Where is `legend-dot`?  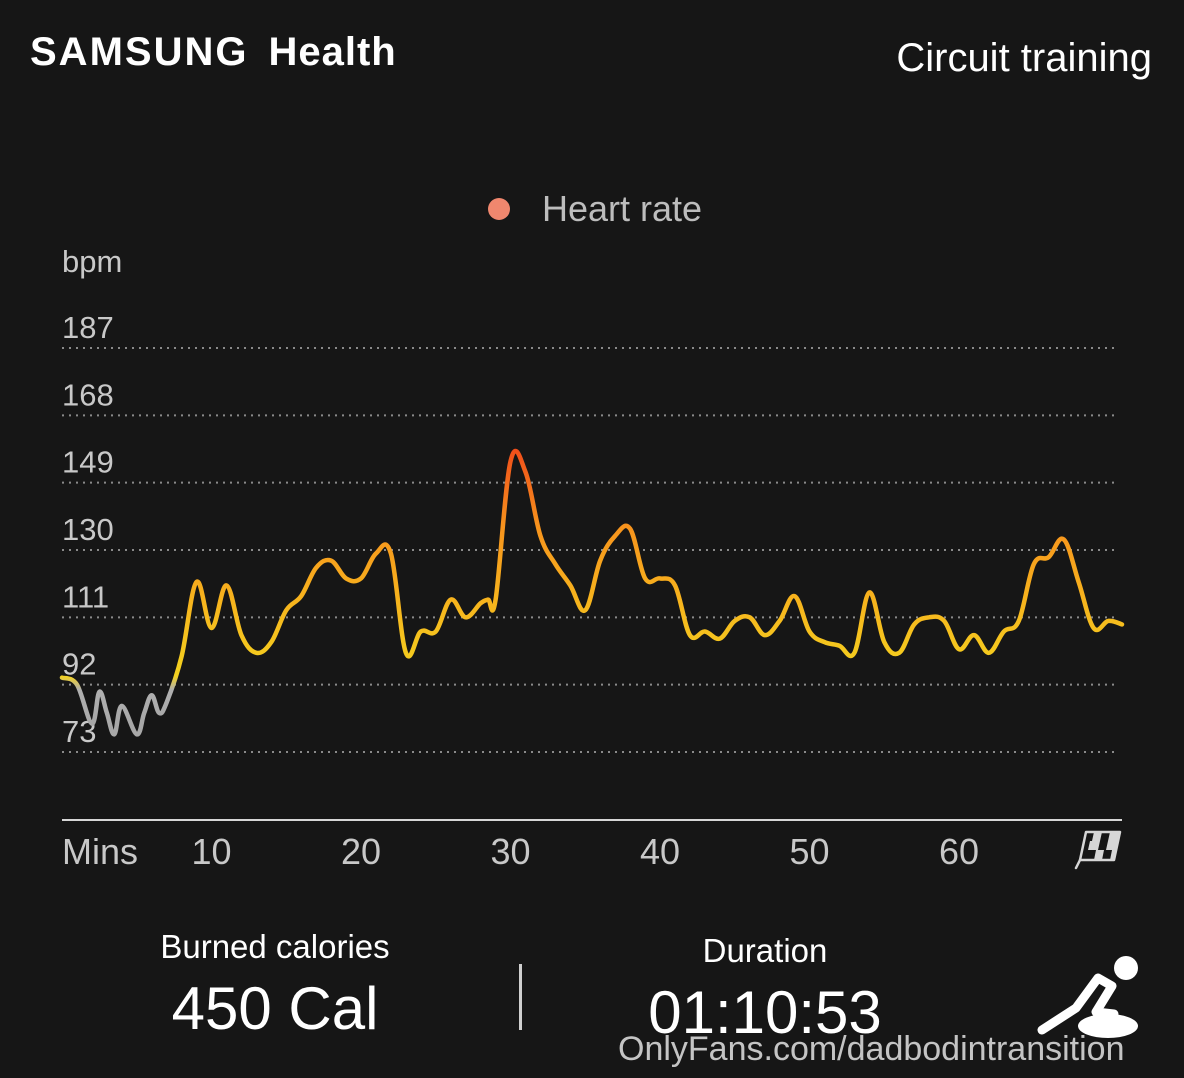 legend-dot is located at coordinates (499, 209).